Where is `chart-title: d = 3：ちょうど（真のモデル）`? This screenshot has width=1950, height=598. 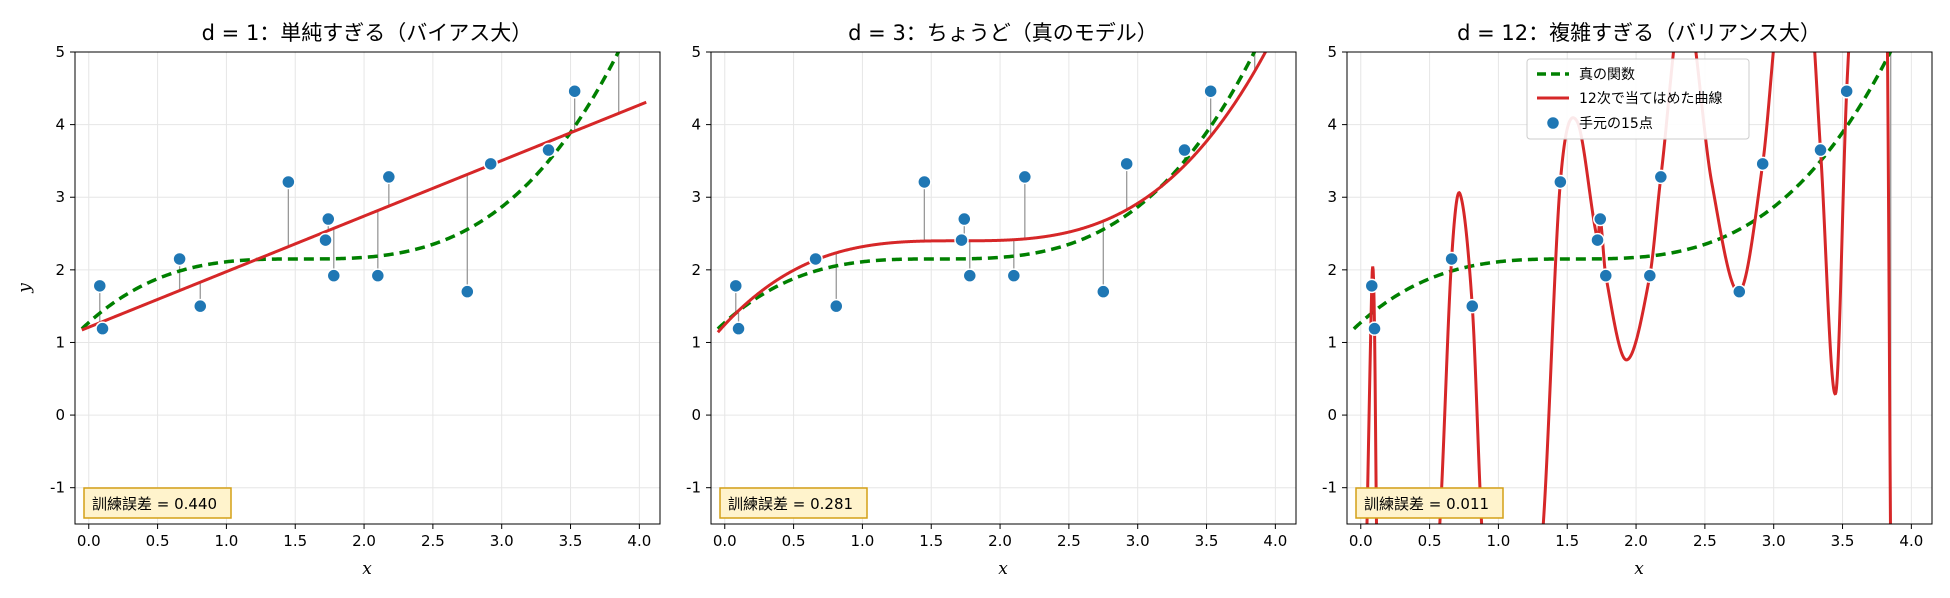 chart-title: d = 3：ちょうど（真のモデル） is located at coordinates (1003, 33).